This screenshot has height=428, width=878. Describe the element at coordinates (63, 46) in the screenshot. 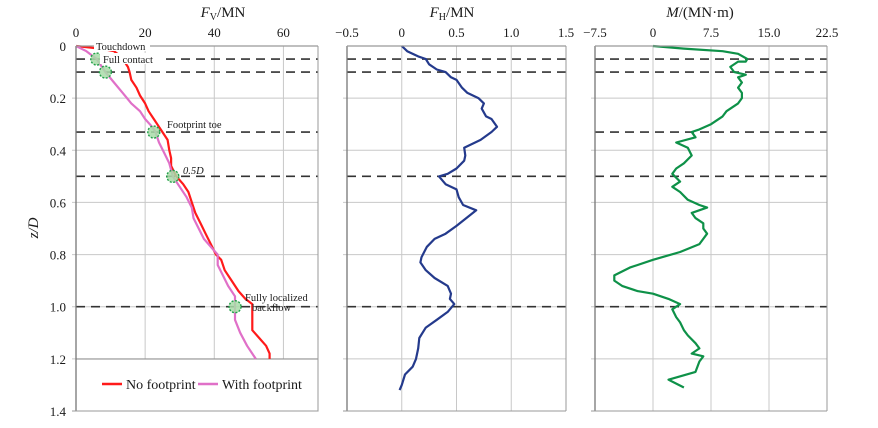

I see `y-tick-label: 0` at that location.